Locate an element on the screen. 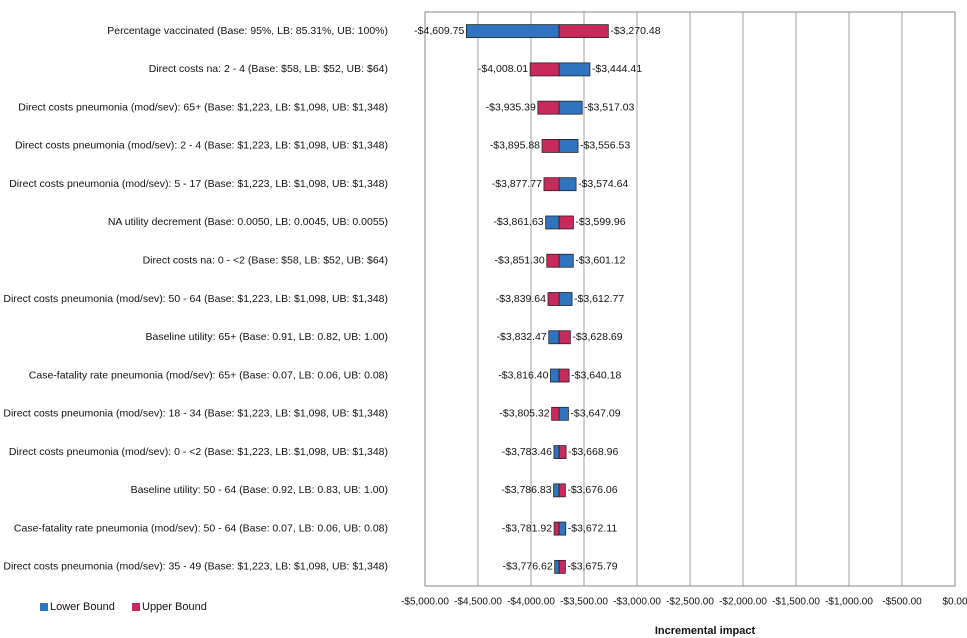  value-label: -$3,839.64 is located at coordinates (521, 299).